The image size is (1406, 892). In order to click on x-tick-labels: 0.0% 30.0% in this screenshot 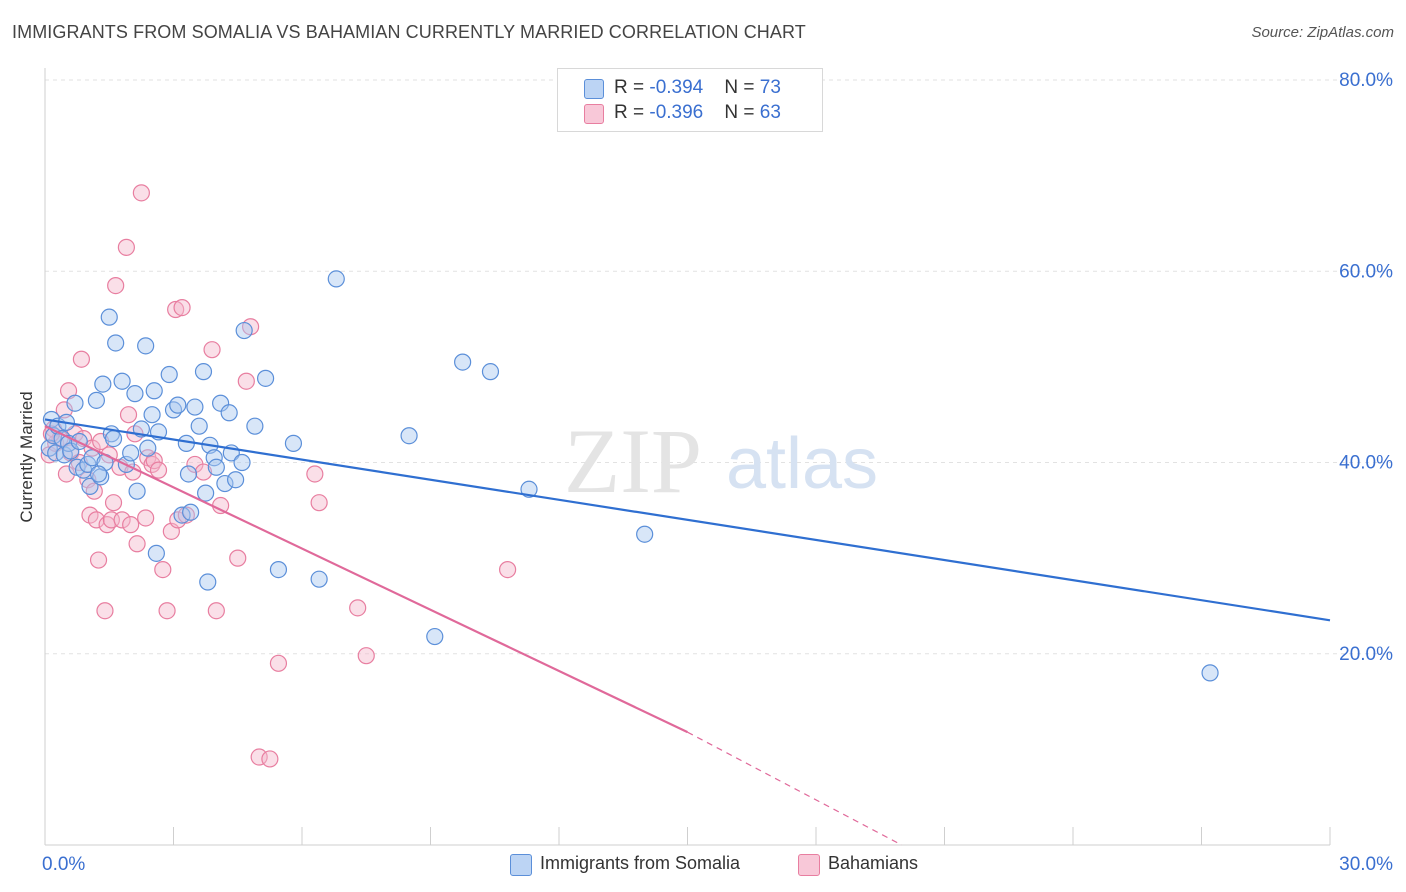, I will do `click(717, 864)`.